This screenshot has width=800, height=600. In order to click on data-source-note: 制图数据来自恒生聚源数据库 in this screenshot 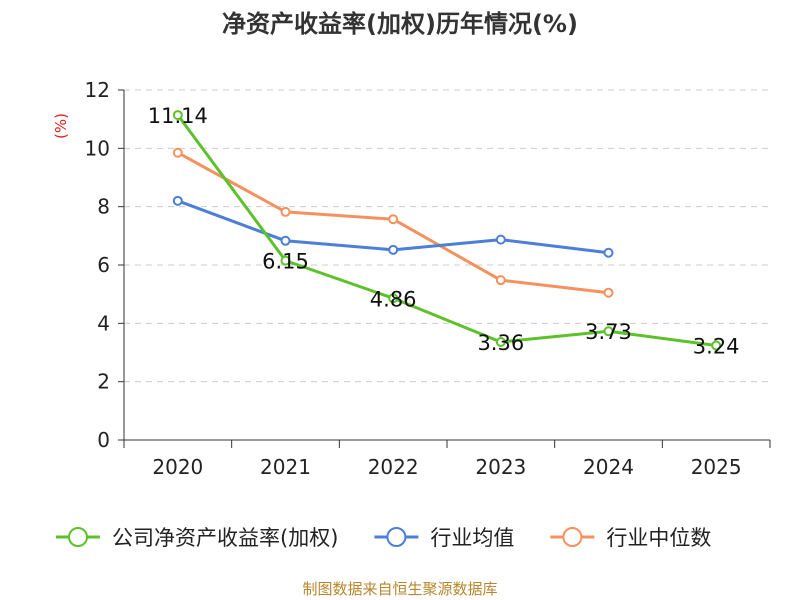, I will do `click(399, 589)`.